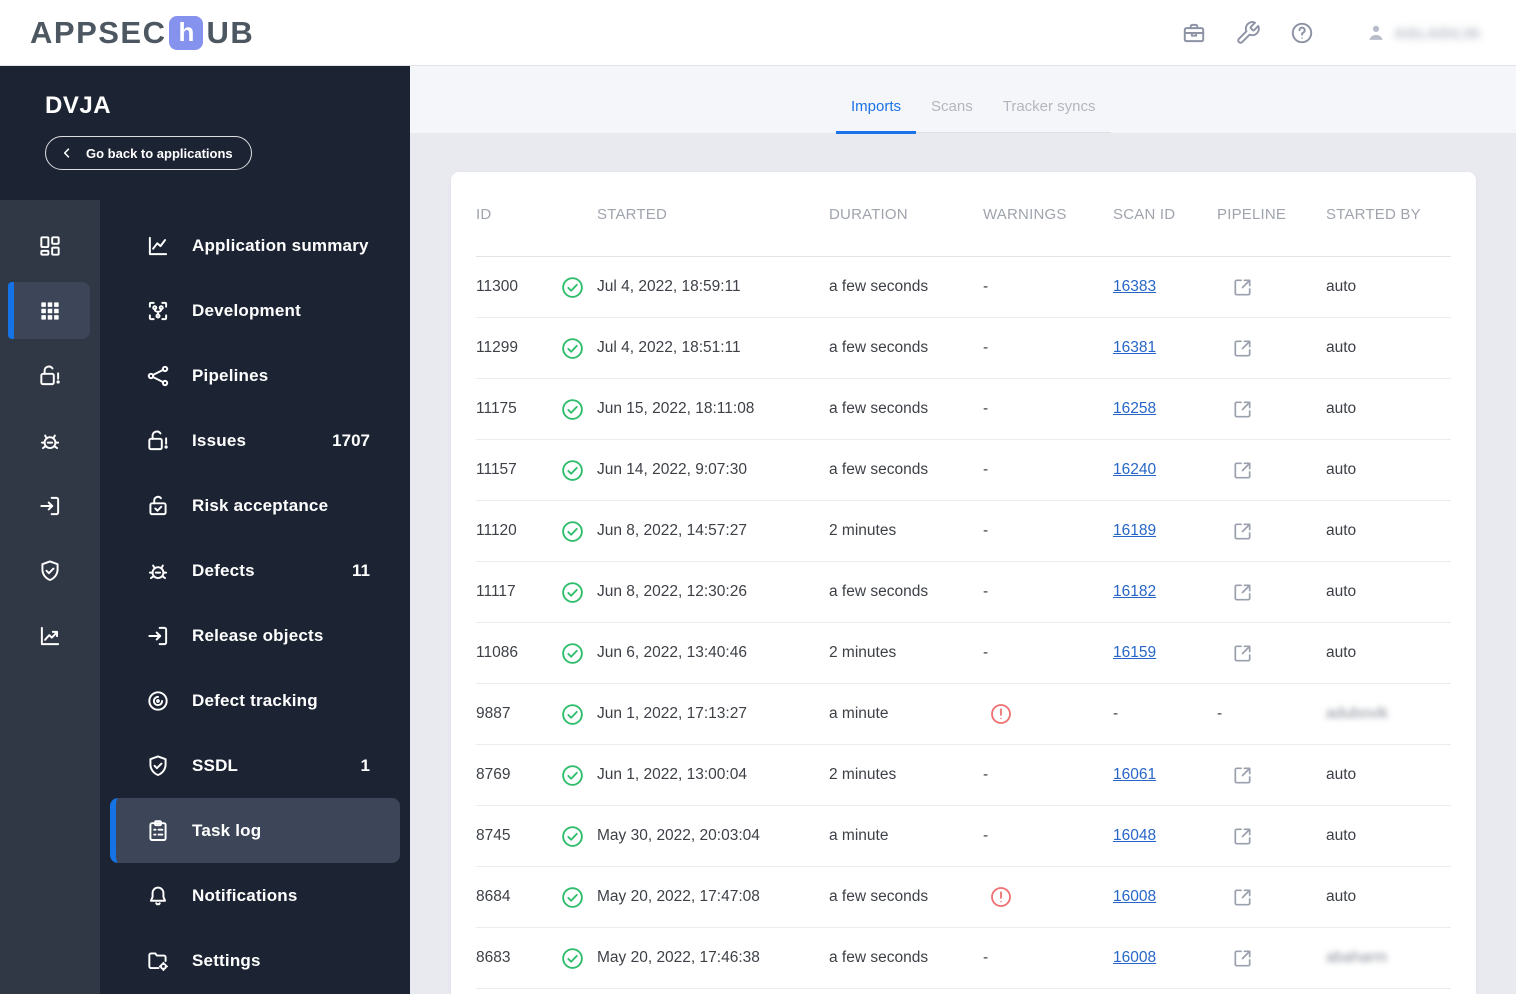  What do you see at coordinates (672, 591) in the screenshot?
I see `started-timestamp: Jun 8, 2022, 12:30:26` at bounding box center [672, 591].